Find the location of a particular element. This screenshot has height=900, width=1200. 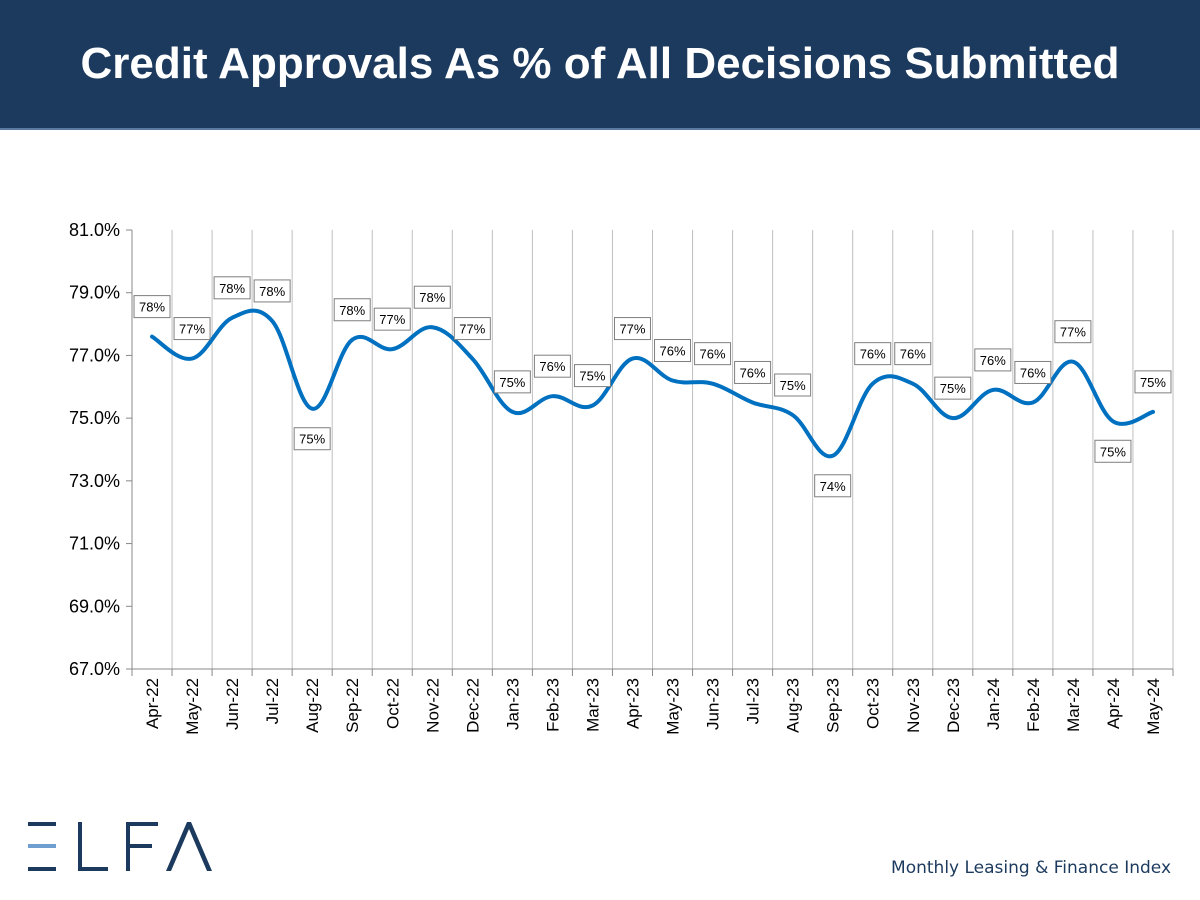

x-tick-label: Dec-23 is located at coordinates (953, 705).